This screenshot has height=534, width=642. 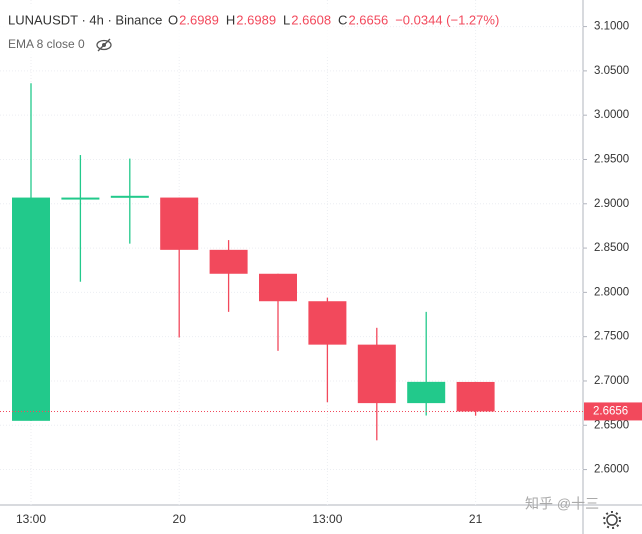 What do you see at coordinates (610, 411) in the screenshot?
I see `last-price-label: 2.6656` at bounding box center [610, 411].